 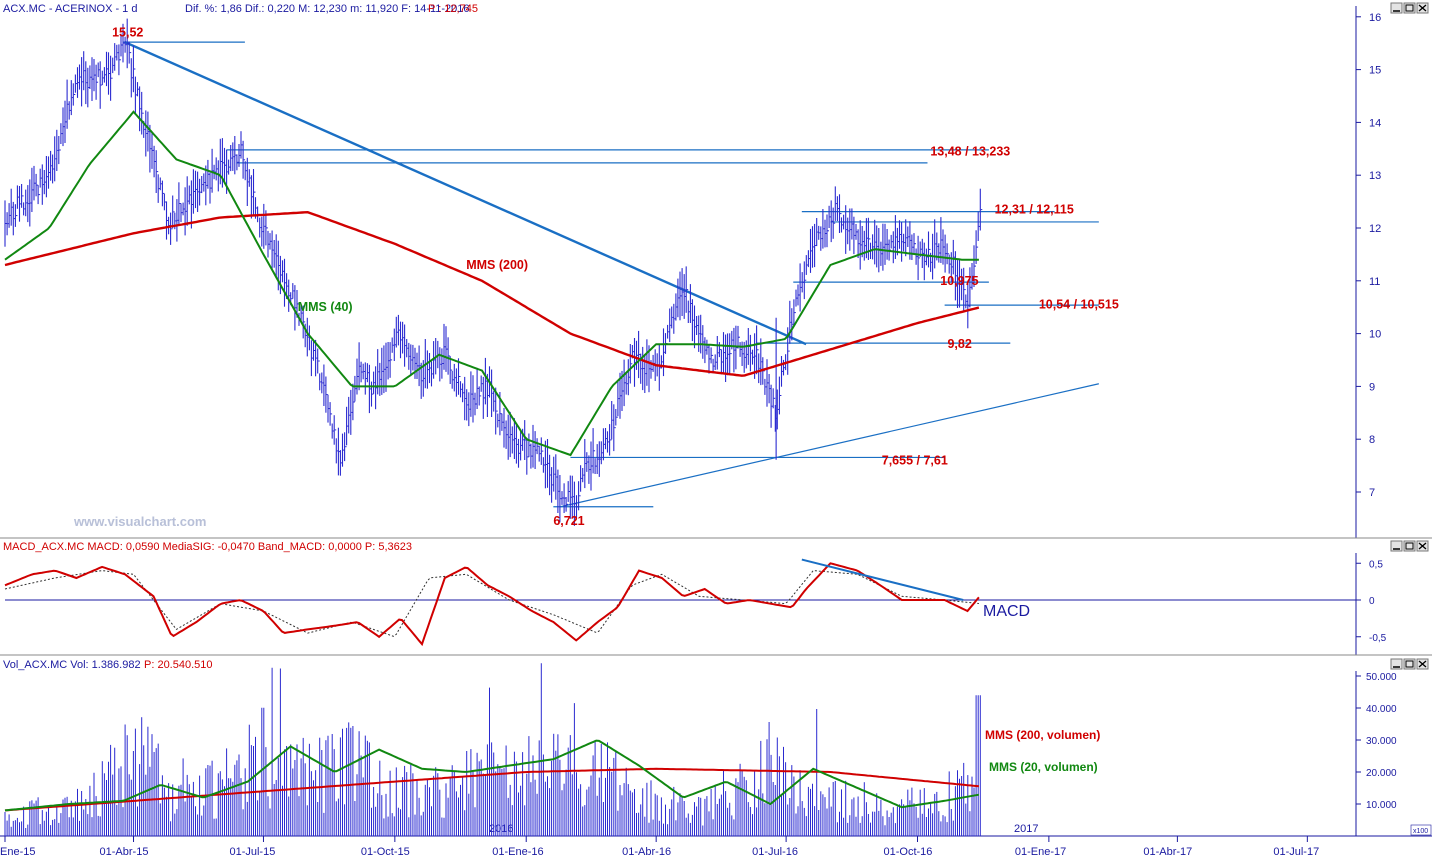 What do you see at coordinates (1375, 176) in the screenshot?
I see `price-y-tick-label: 13` at bounding box center [1375, 176].